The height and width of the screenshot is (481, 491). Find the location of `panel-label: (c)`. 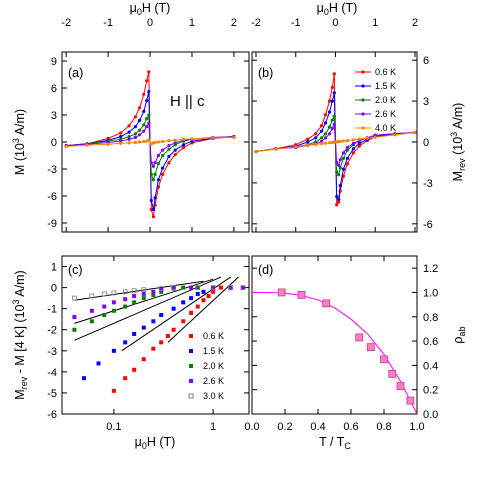

panel-label: (c) is located at coordinates (75, 270).